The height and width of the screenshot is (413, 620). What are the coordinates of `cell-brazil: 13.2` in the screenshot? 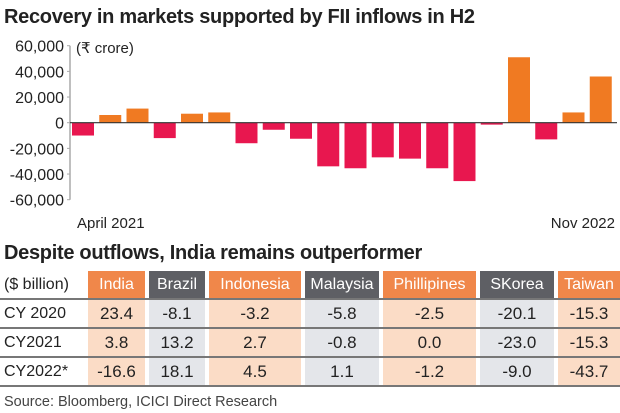 It's located at (177, 342).